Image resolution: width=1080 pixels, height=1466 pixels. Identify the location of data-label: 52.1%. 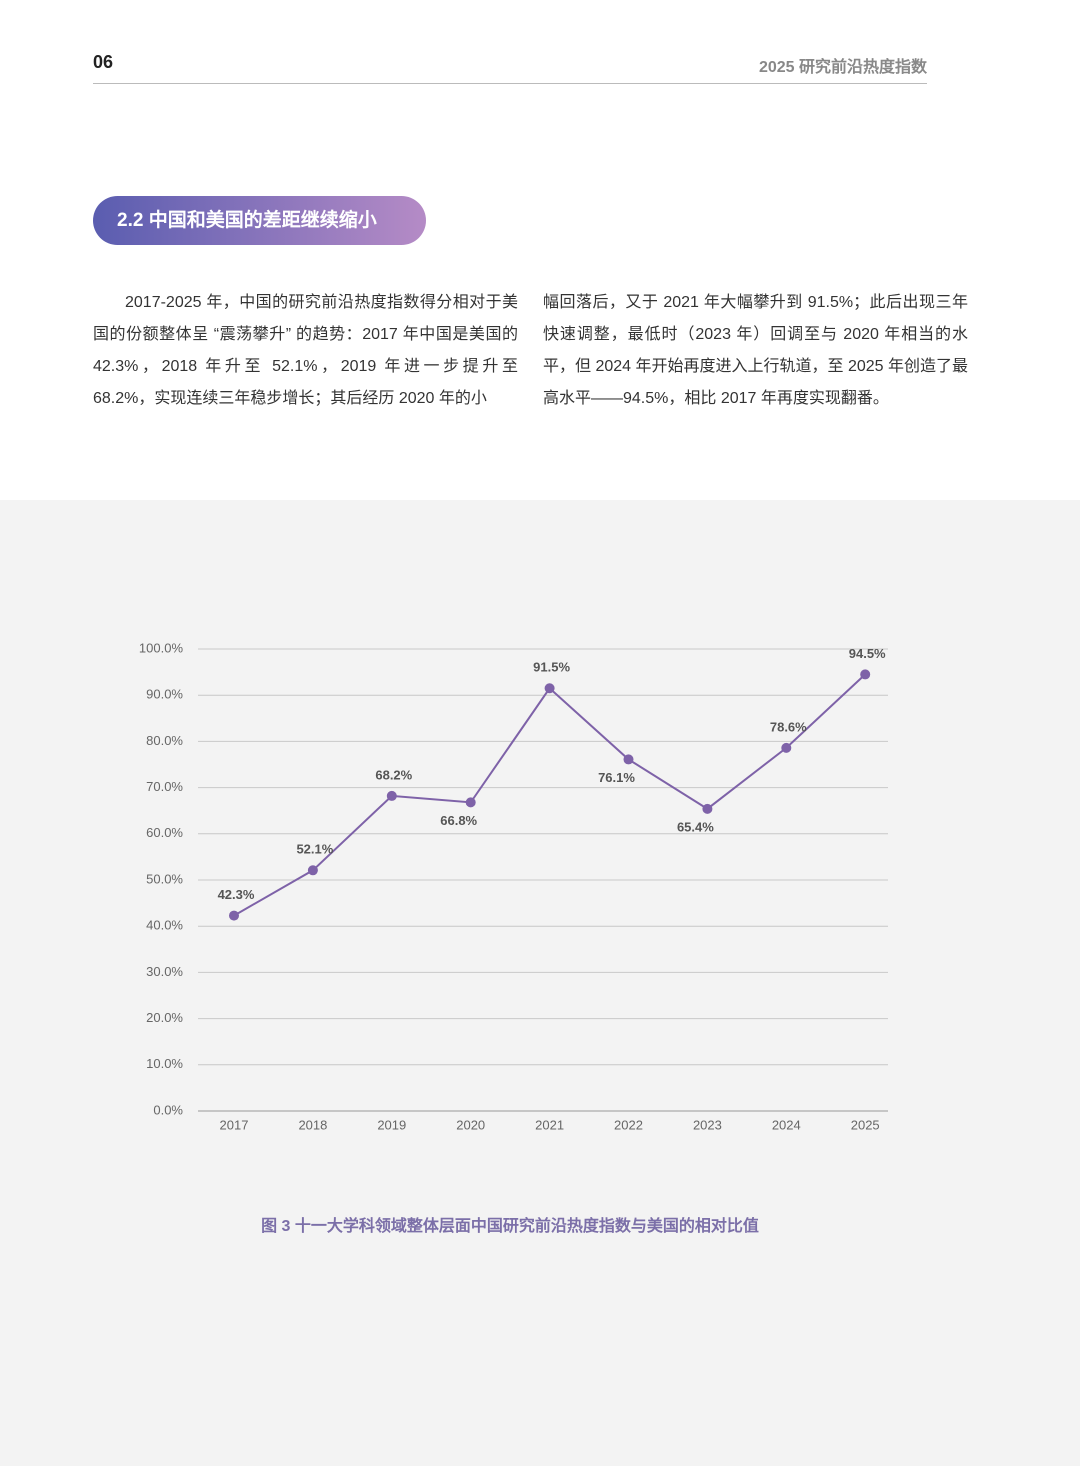
(314, 849).